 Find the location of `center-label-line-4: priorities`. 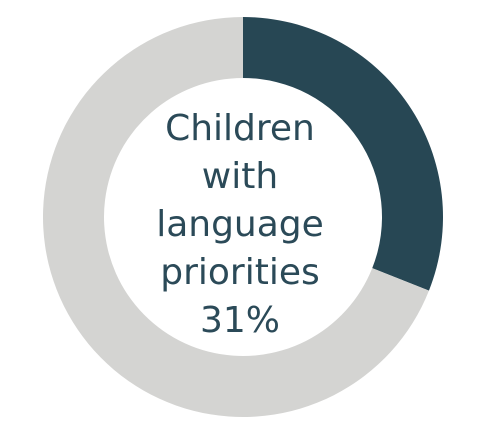

center-label-line-4: priorities is located at coordinates (240, 272).